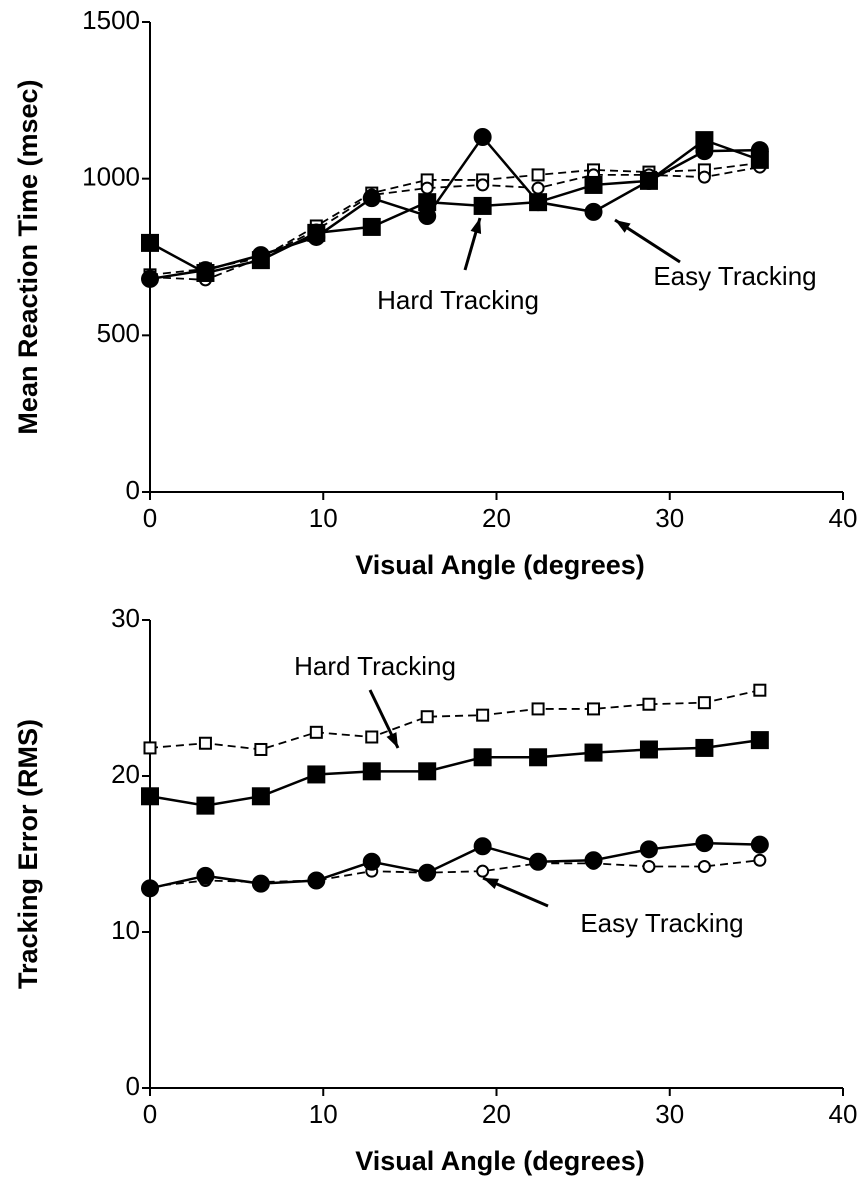  Describe the element at coordinates (118, 333) in the screenshot. I see `y-tick-label: 500` at that location.